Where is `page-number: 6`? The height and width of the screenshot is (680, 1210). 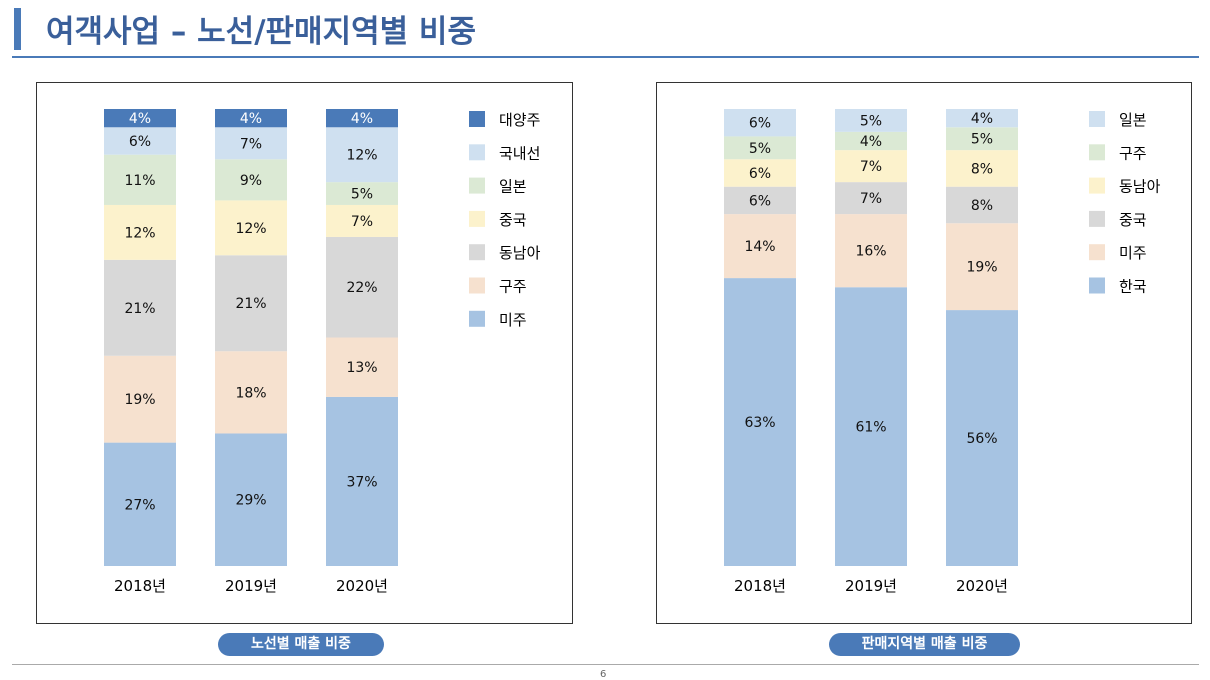
page-number: 6 is located at coordinates (603, 674).